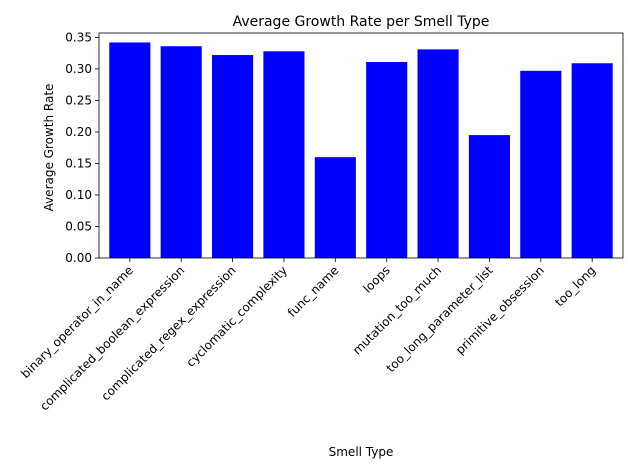 The height and width of the screenshot is (474, 628). Describe the element at coordinates (78, 195) in the screenshot. I see `y-tick-label: 0.10` at that location.